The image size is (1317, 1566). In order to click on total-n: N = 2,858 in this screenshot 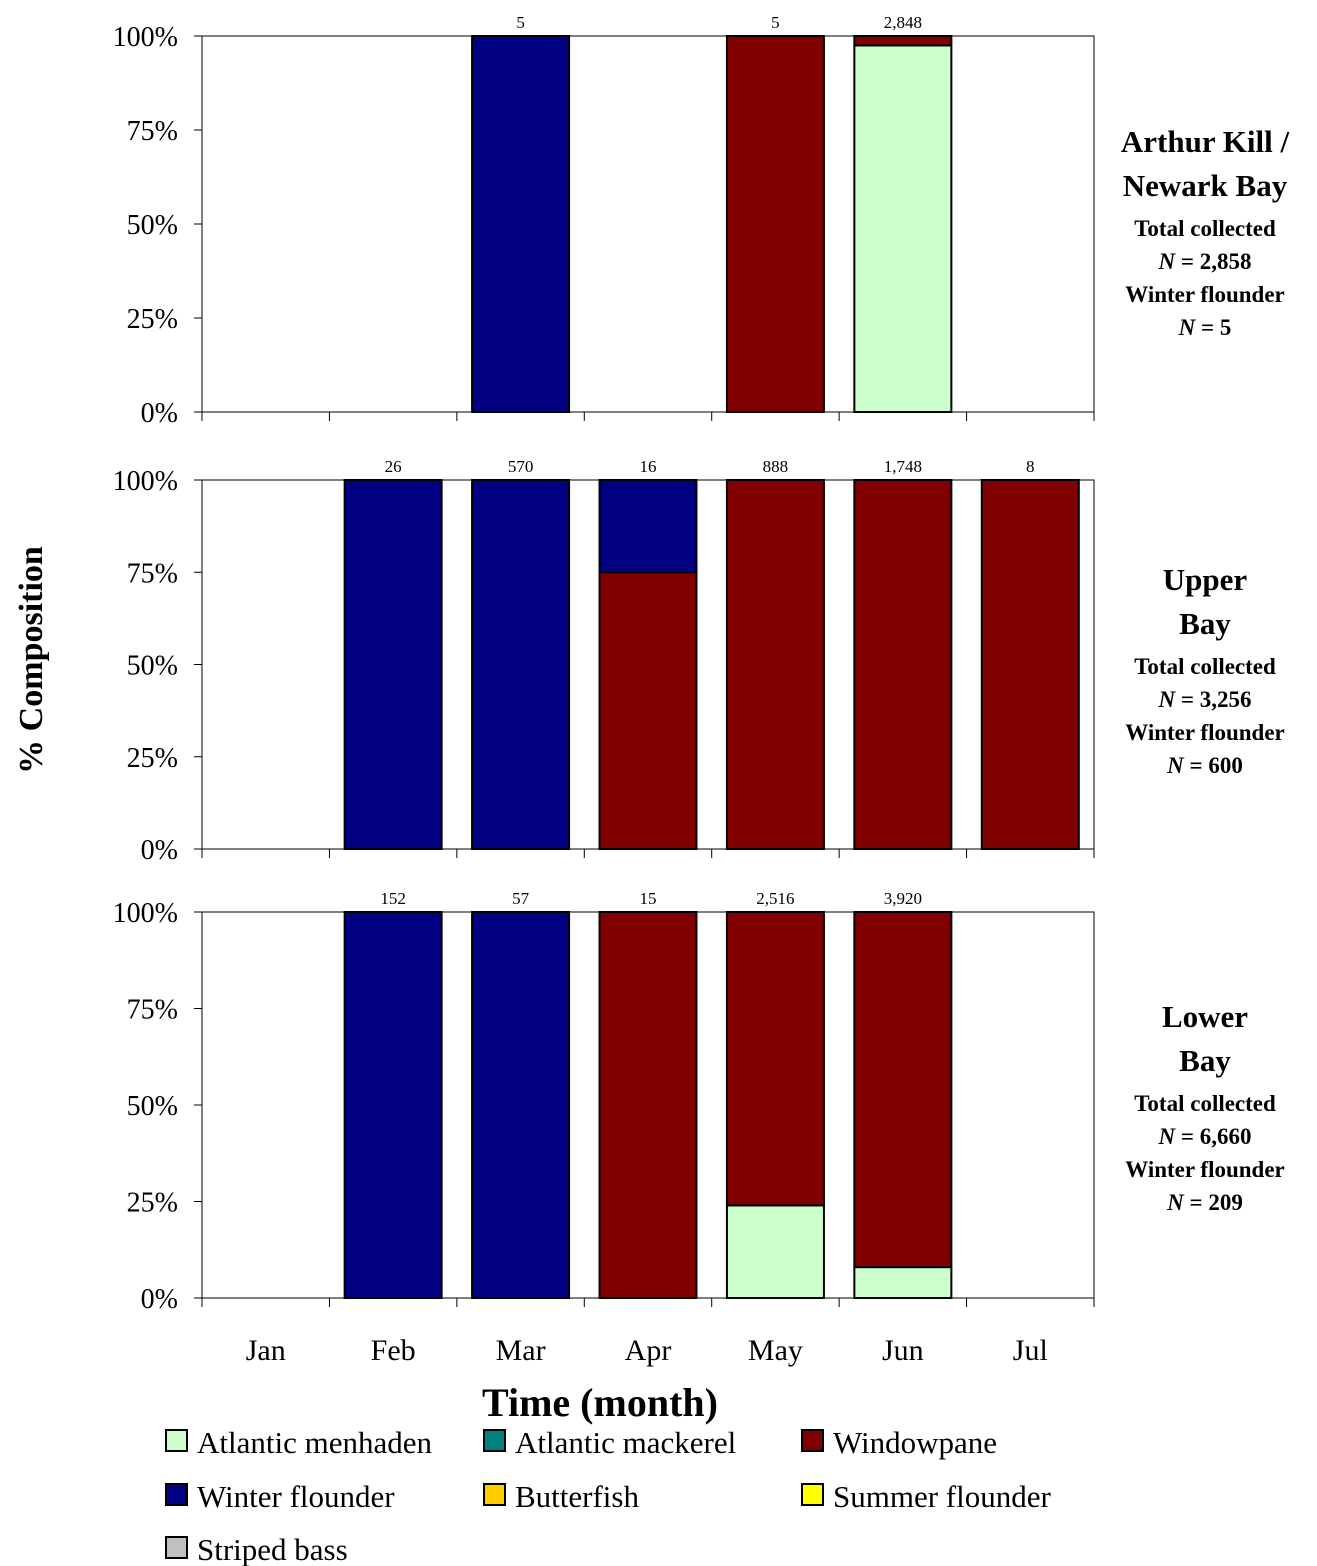, I will do `click(1205, 261)`.